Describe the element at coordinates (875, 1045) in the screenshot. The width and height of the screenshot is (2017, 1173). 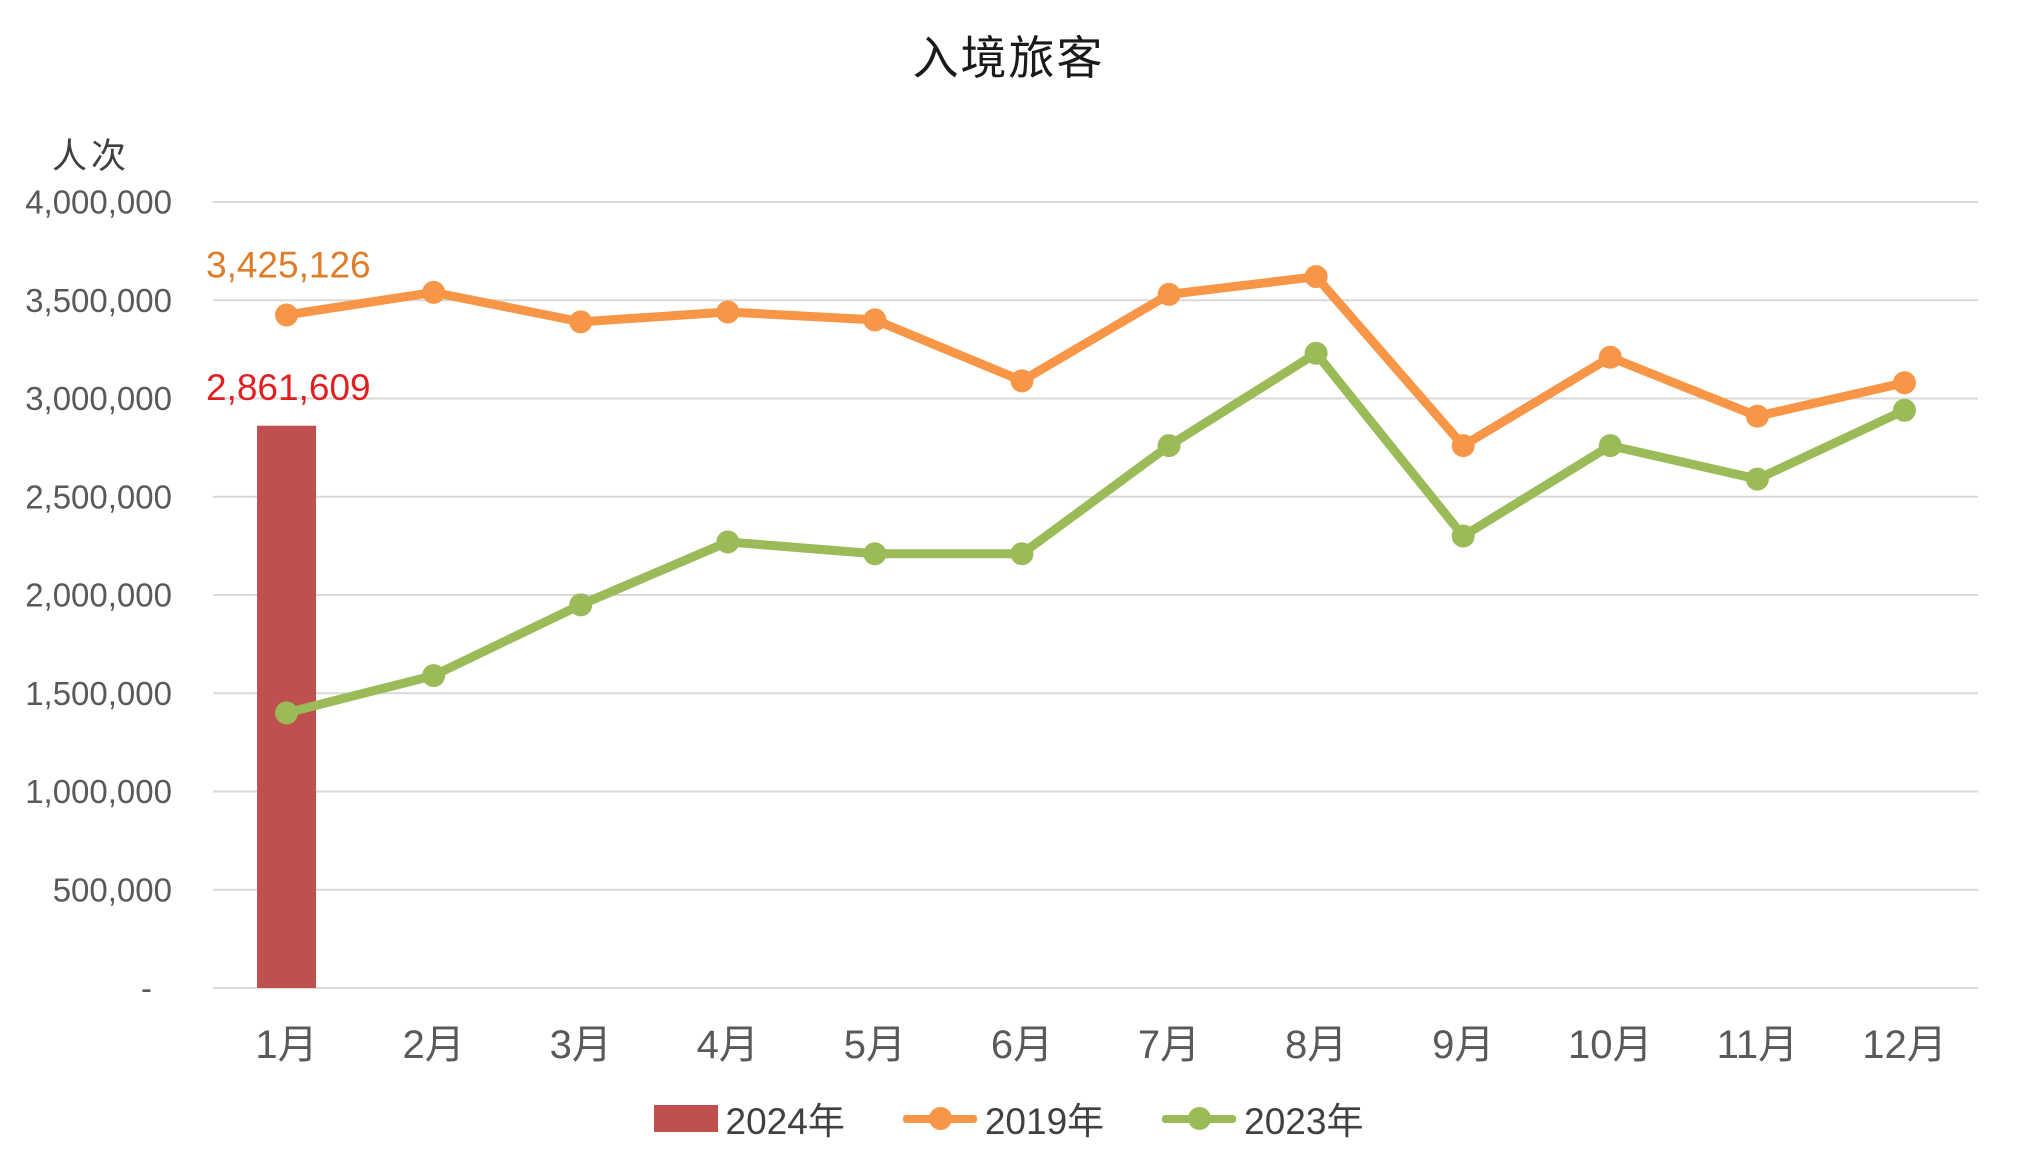
I see `x-tick-label: 5月` at that location.